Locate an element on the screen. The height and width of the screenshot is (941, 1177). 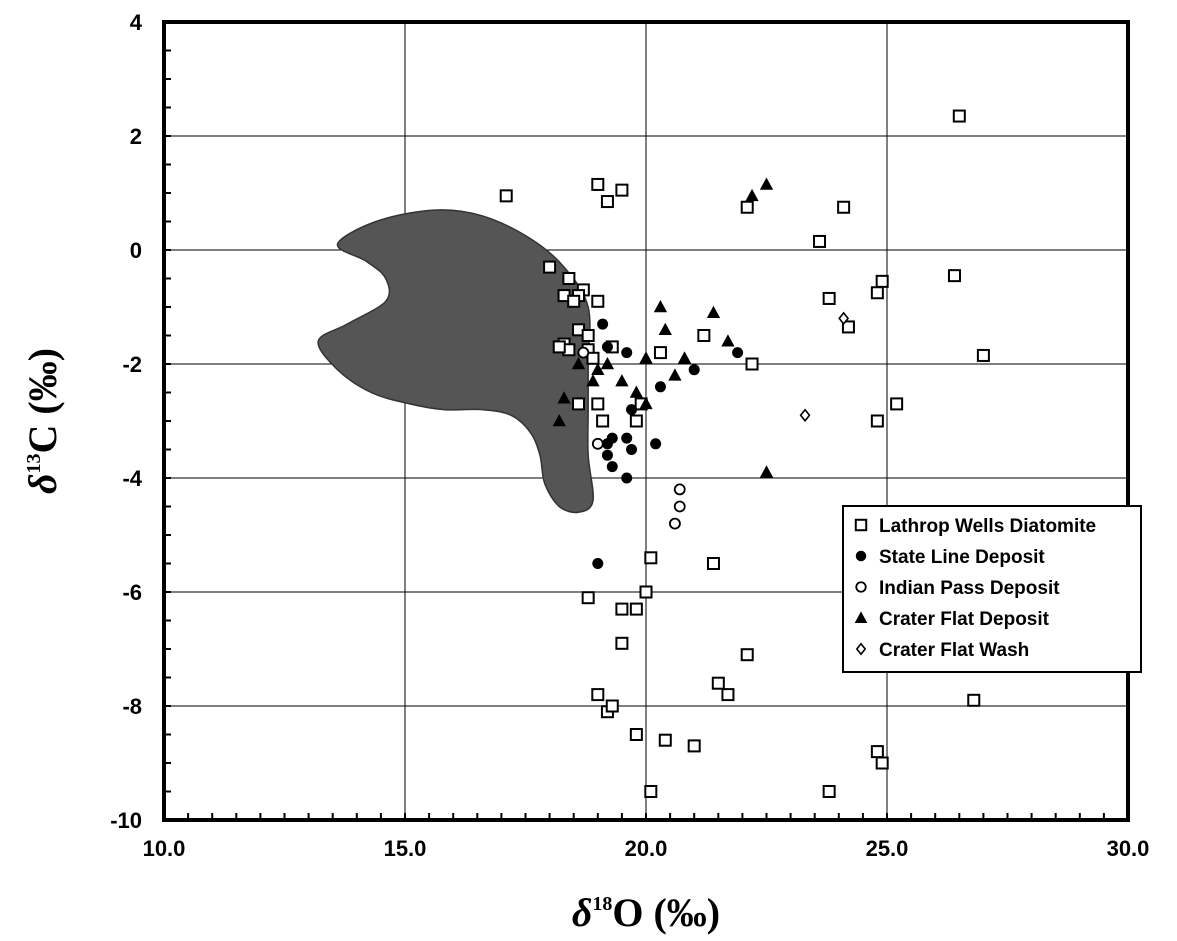
y-tick-label: -4 is located at coordinates (132, 478).